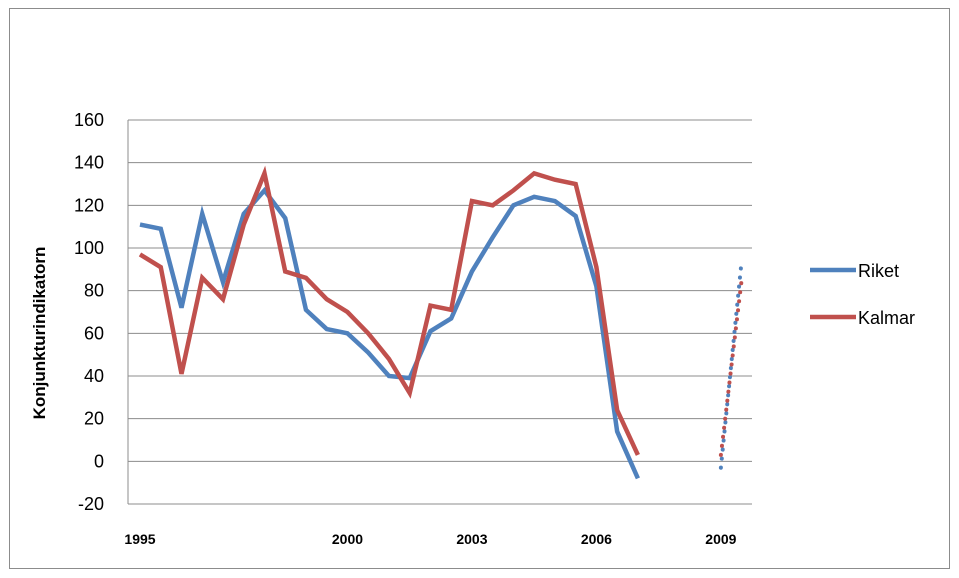 The height and width of the screenshot is (578, 959). I want to click on legend: Riket Kalmar, so click(862, 294).